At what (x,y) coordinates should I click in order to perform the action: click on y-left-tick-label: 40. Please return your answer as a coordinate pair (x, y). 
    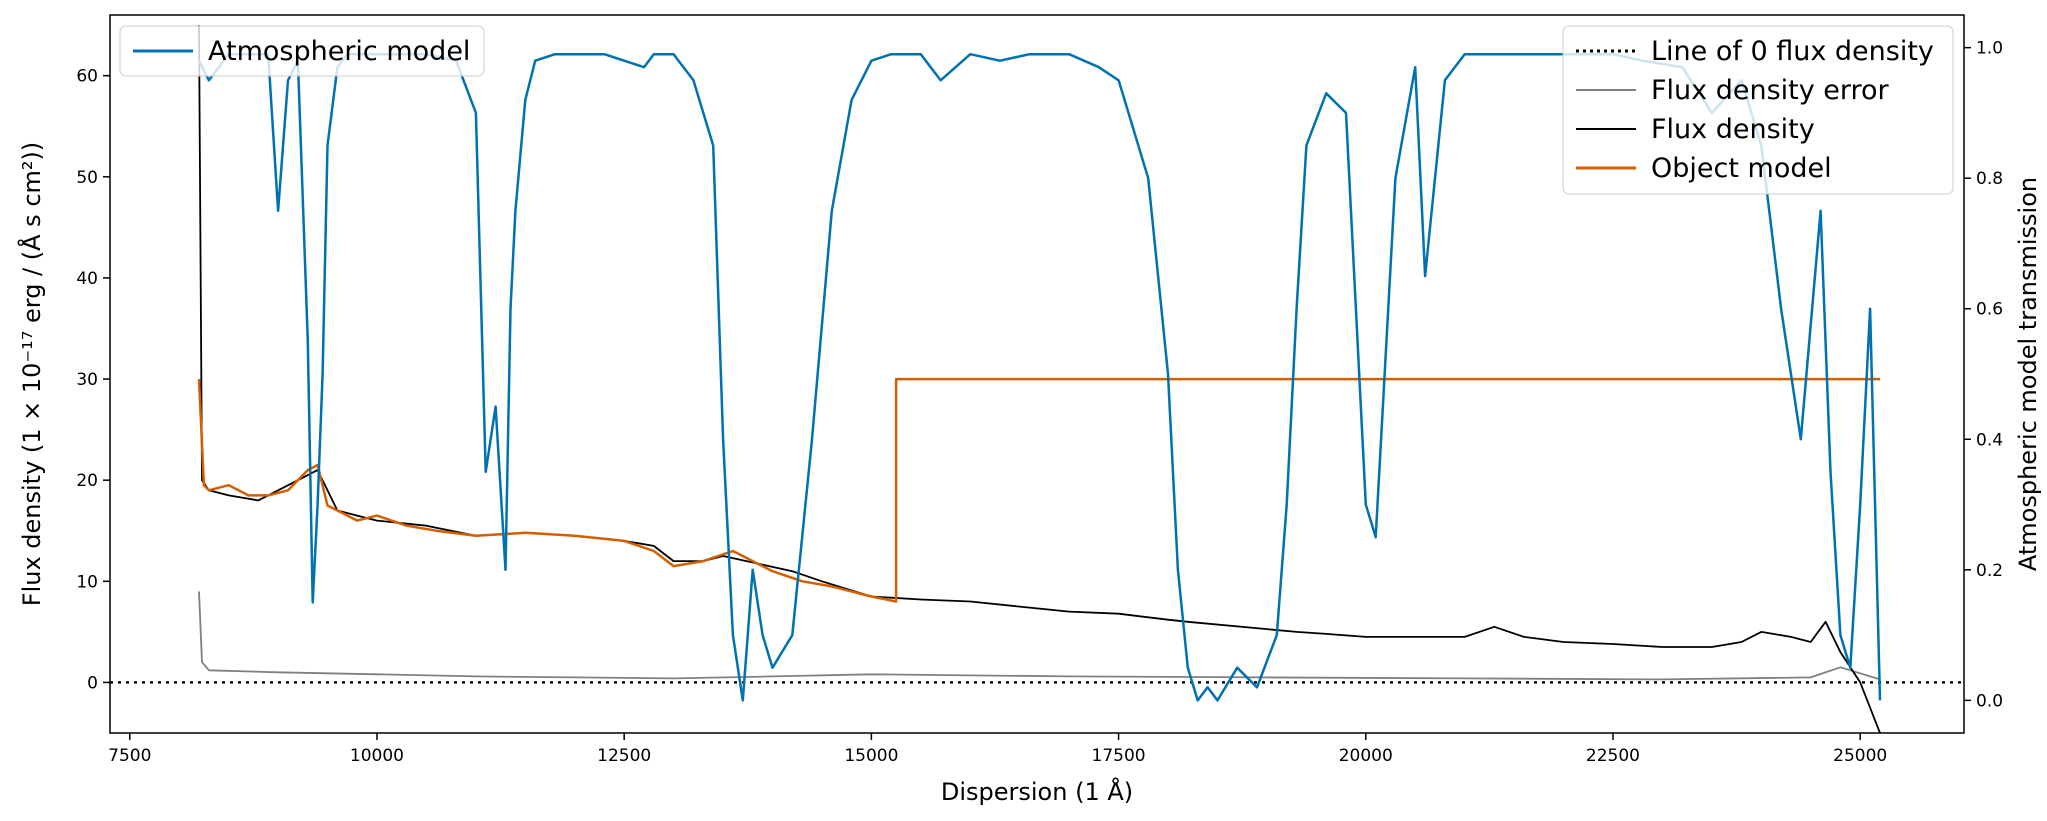
    Looking at the image, I should click on (87, 279).